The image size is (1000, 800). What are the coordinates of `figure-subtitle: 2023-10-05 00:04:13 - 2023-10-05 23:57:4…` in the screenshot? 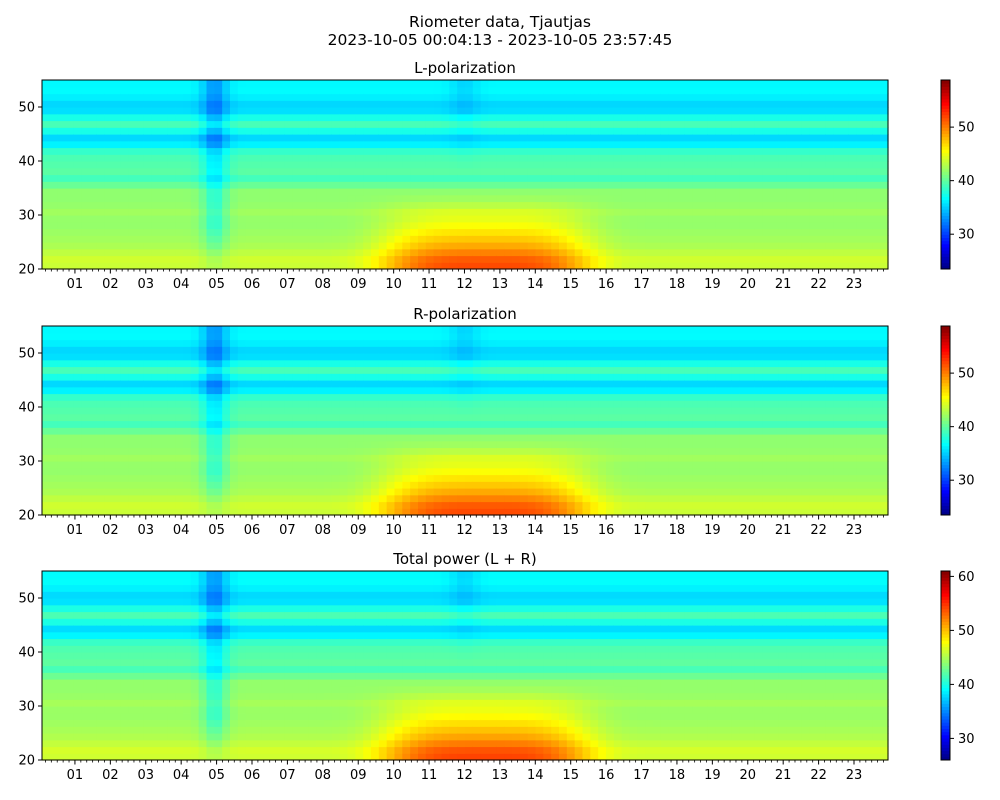 It's located at (500, 40).